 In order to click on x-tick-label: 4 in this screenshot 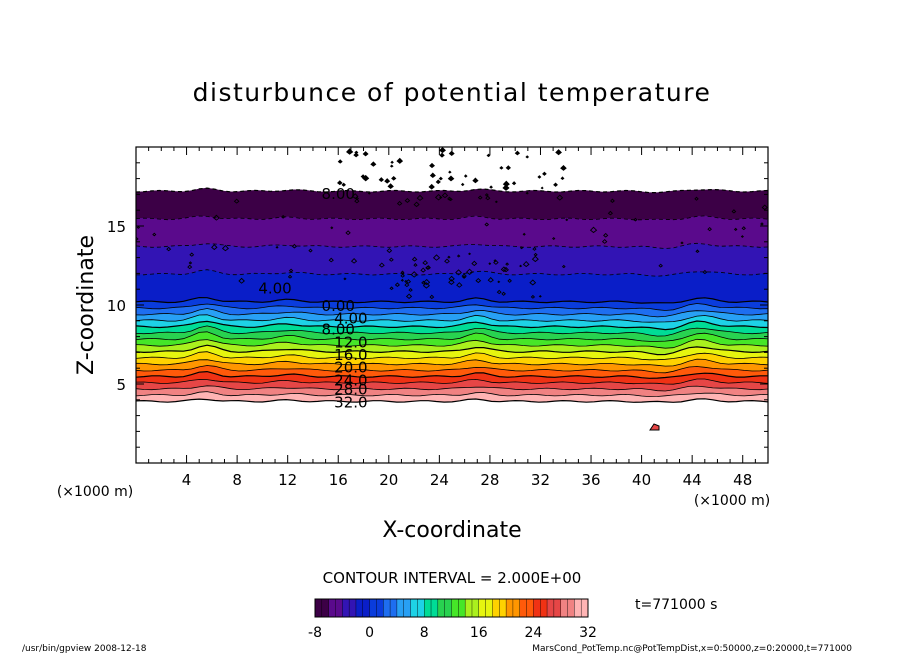, I will do `click(187, 480)`.